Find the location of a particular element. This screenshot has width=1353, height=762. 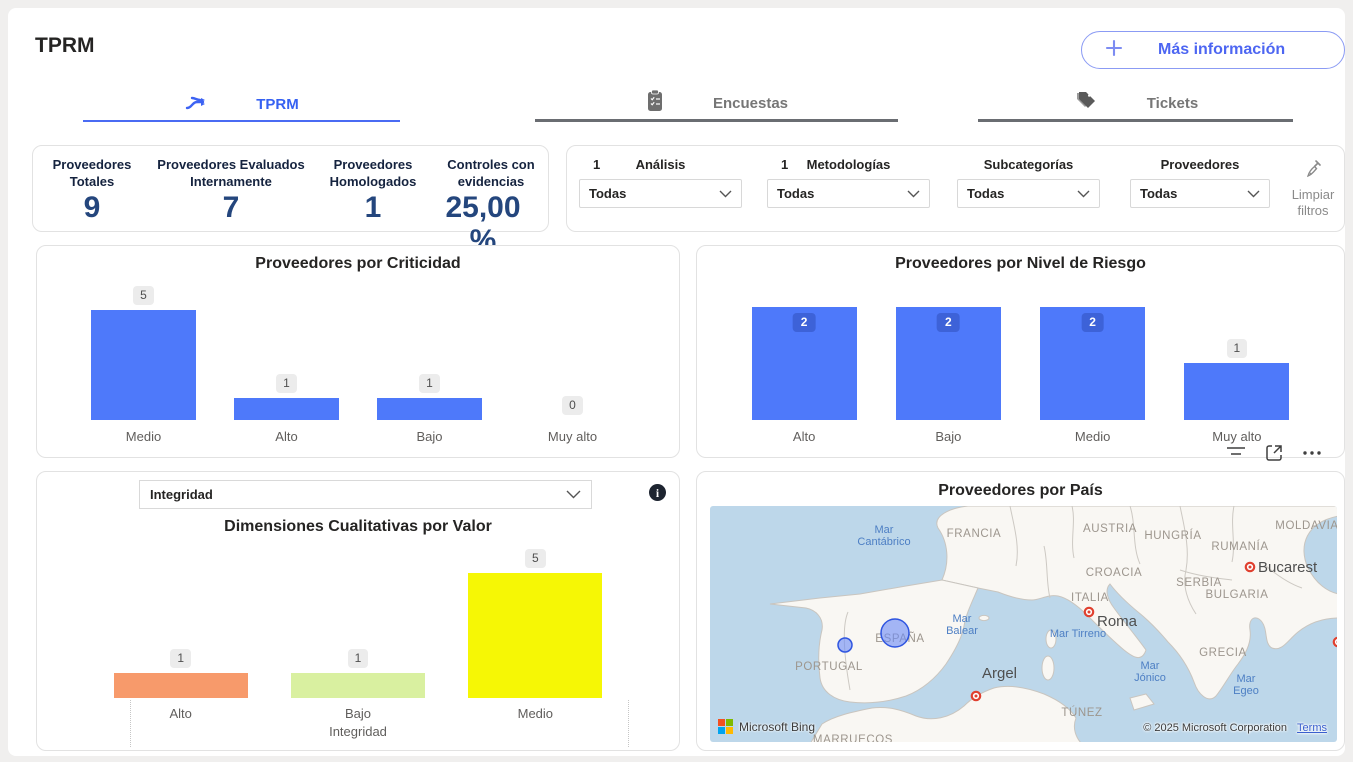

x-axis-title: Integridad is located at coordinates (358, 731).